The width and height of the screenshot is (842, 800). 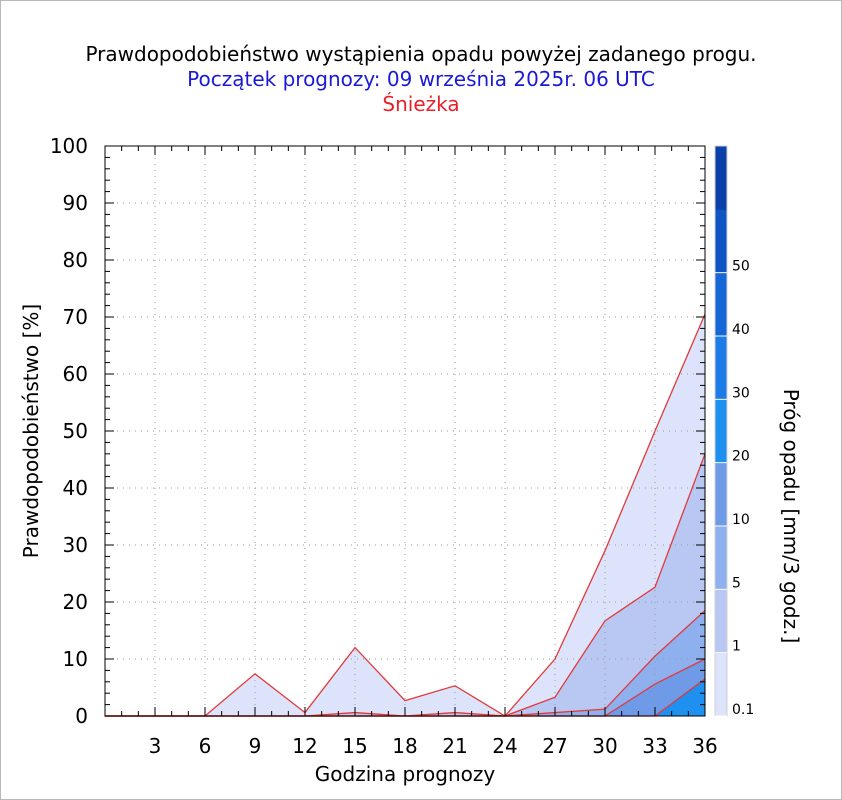 What do you see at coordinates (454, 746) in the screenshot?
I see `x-tick-label: 21` at bounding box center [454, 746].